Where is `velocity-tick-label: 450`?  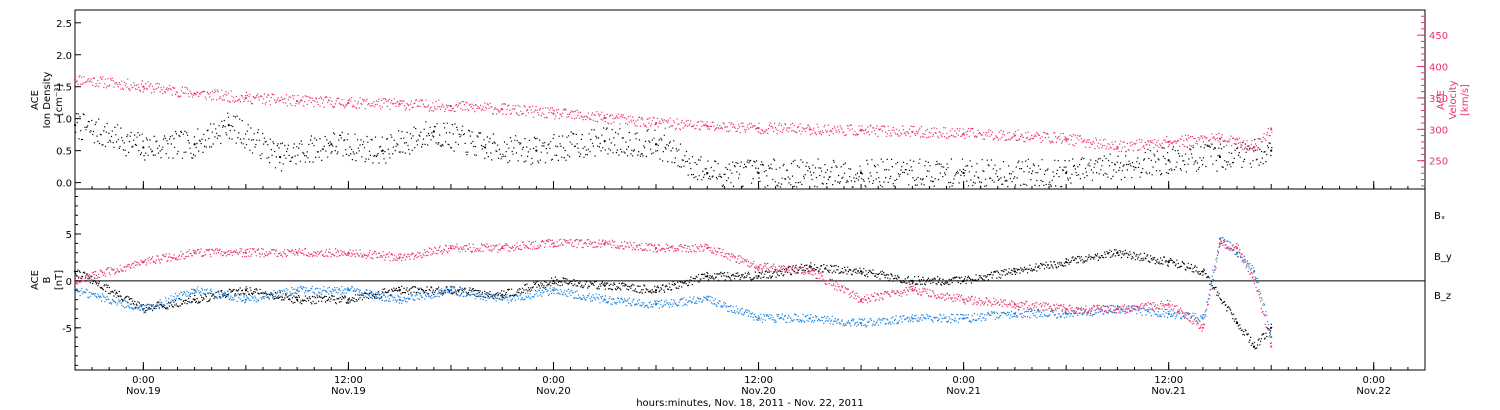
velocity-tick-label: 450 is located at coordinates (1438, 36).